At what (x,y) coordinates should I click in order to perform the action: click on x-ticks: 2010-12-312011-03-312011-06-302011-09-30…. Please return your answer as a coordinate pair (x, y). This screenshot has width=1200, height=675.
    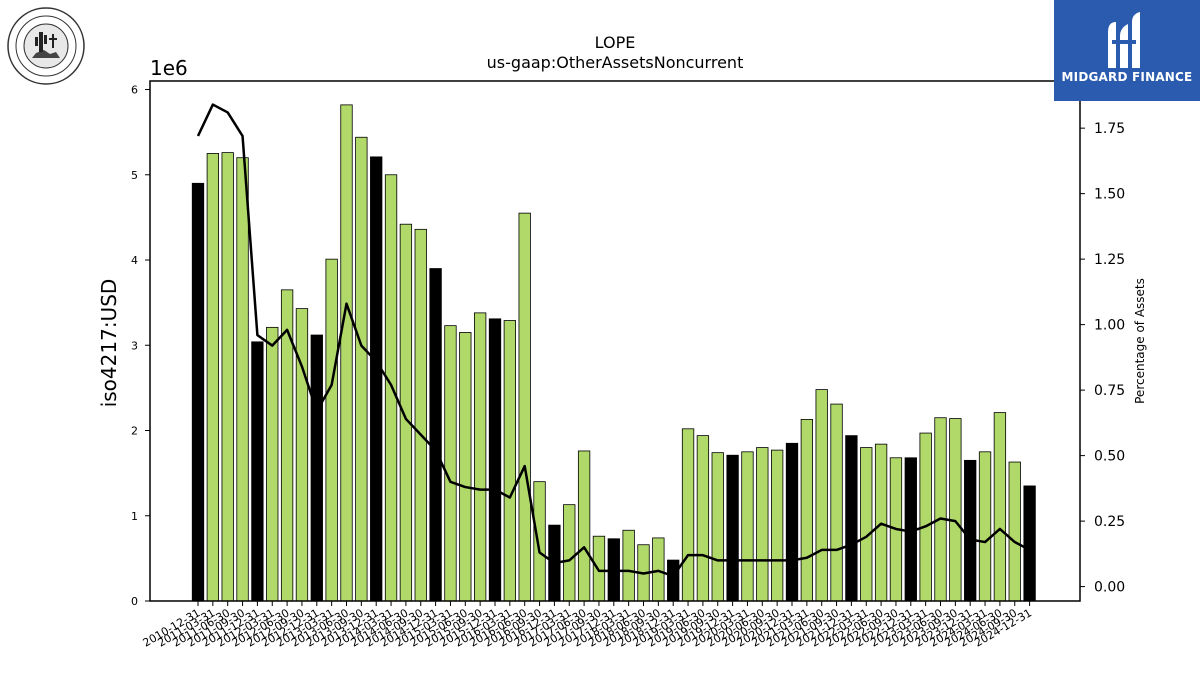
    Looking at the image, I should click on (587, 625).